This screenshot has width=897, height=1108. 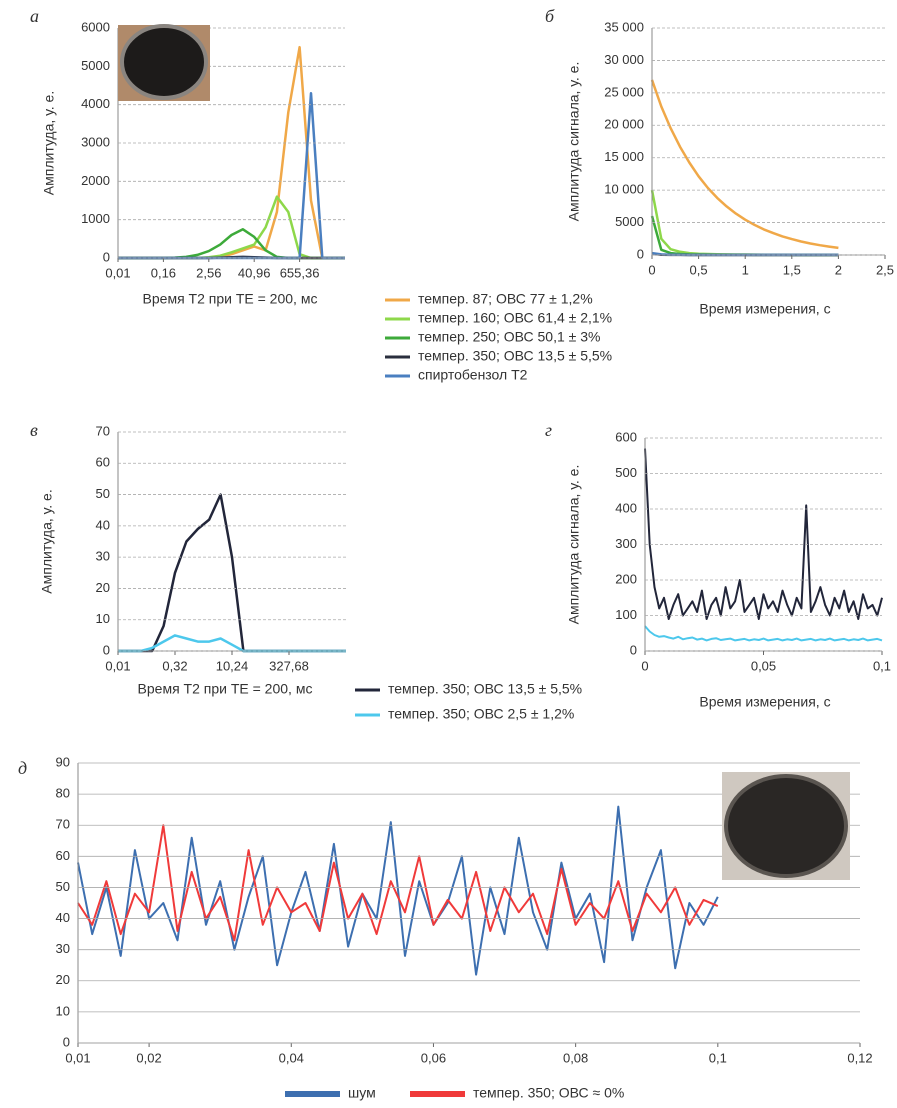 I want to click on panel-letter: б, so click(x=550, y=16).